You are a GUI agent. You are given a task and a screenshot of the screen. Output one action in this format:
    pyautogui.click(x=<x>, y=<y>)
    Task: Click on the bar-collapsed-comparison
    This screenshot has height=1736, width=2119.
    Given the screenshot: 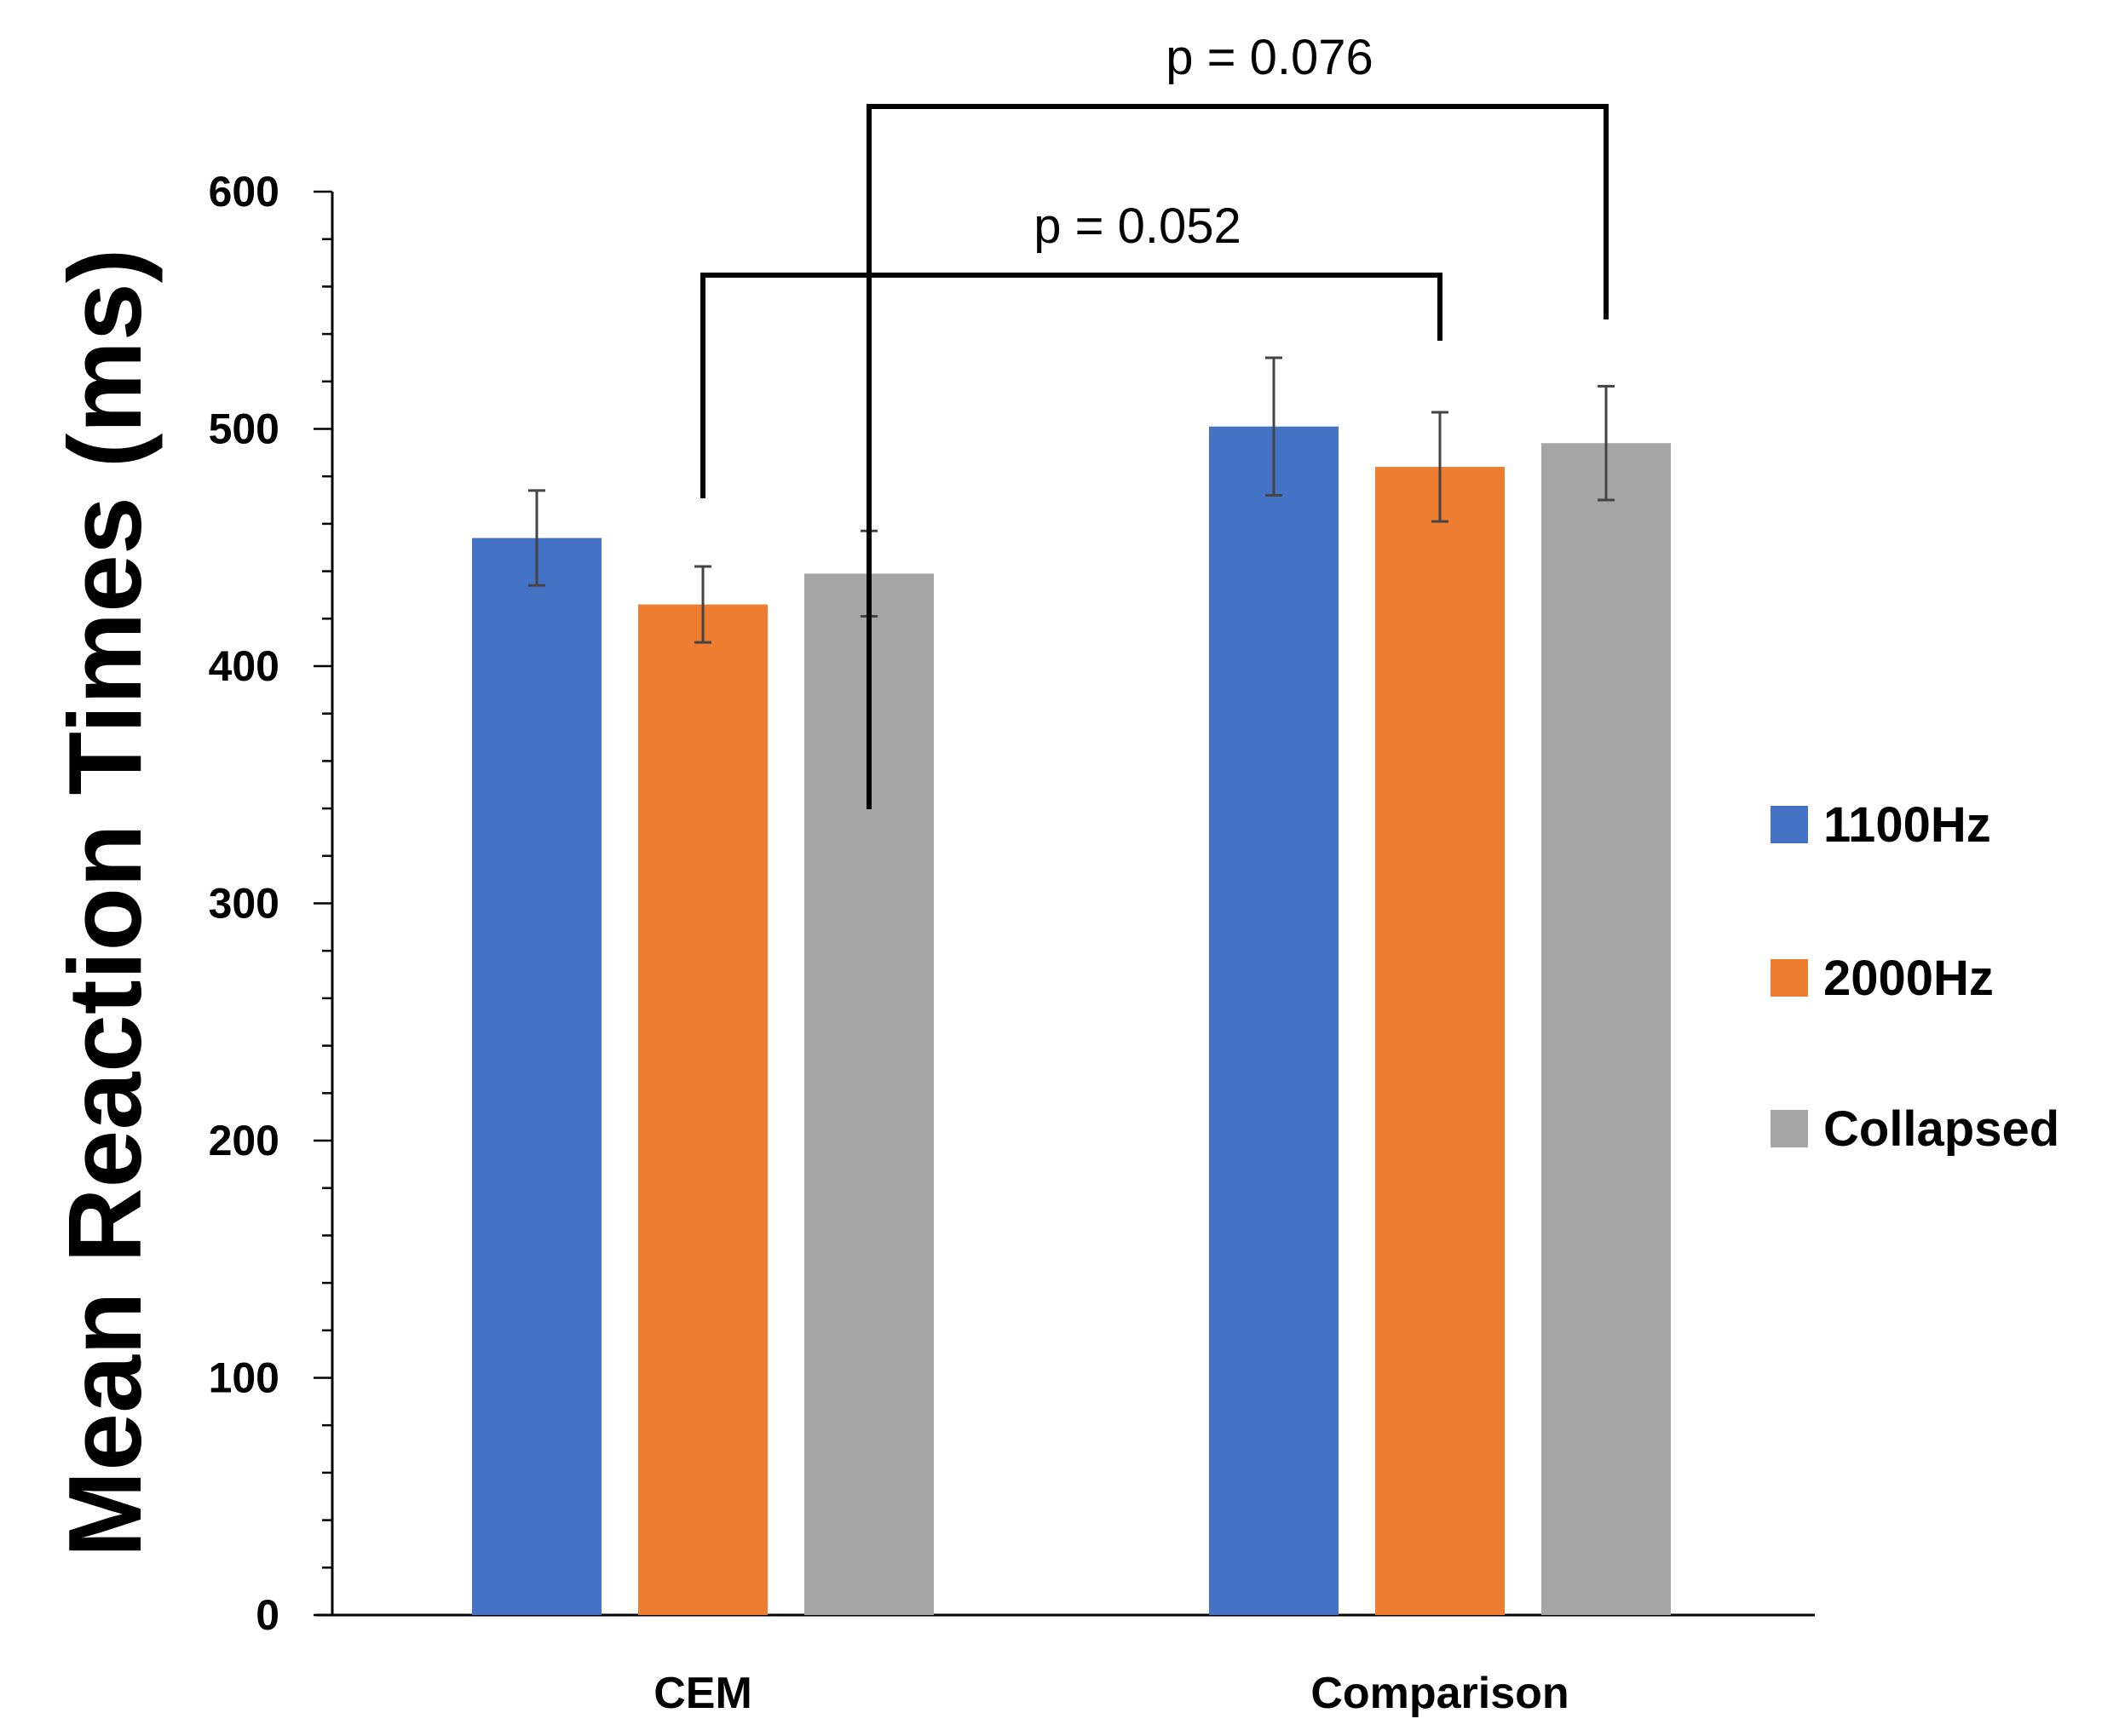 What is the action you would take?
    pyautogui.click(x=1606, y=1029)
    